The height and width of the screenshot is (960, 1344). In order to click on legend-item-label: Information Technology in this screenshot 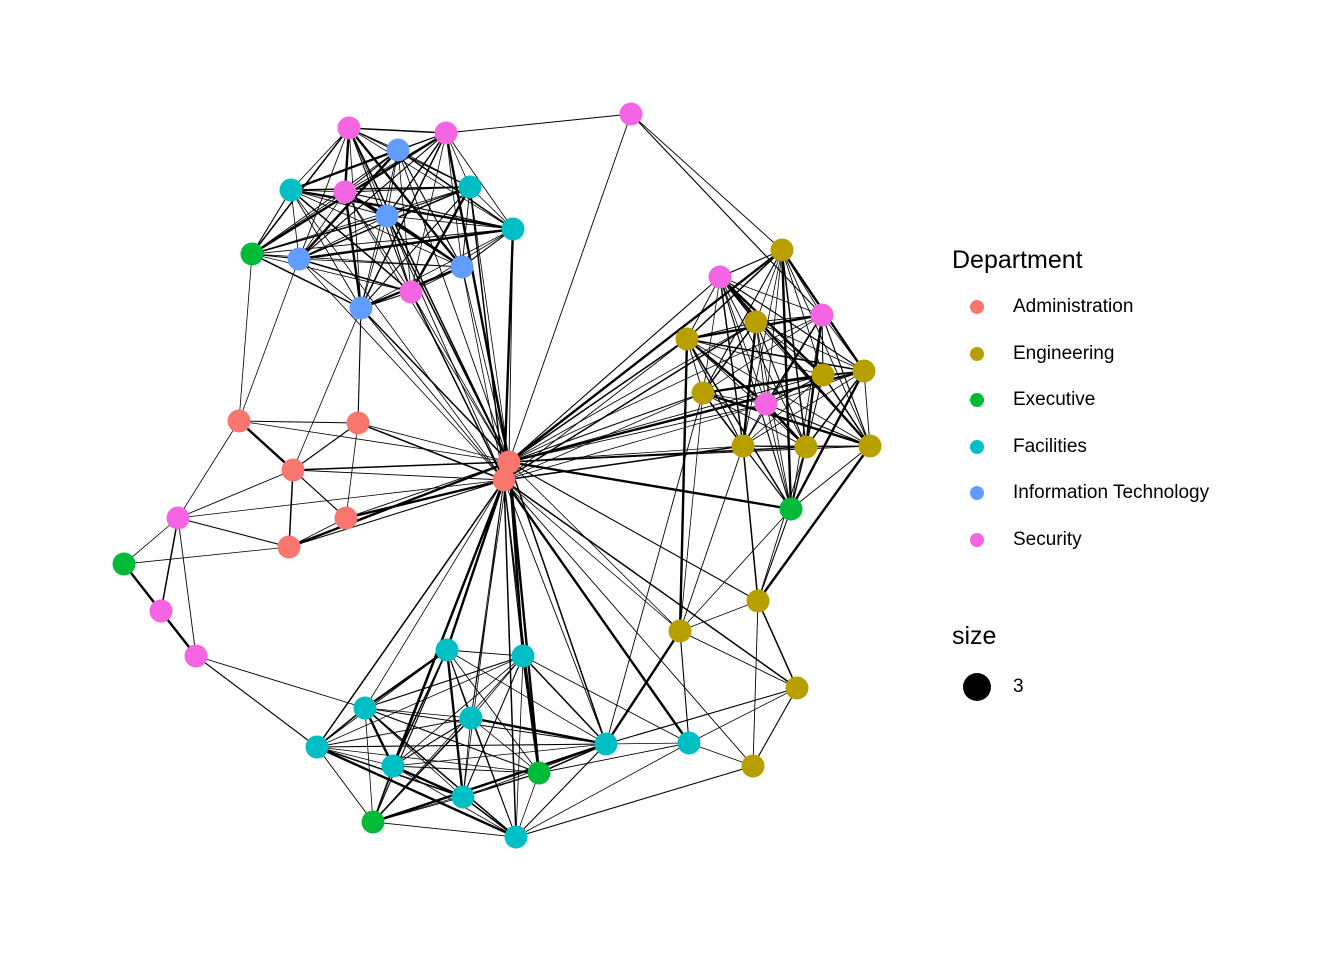, I will do `click(1111, 492)`.